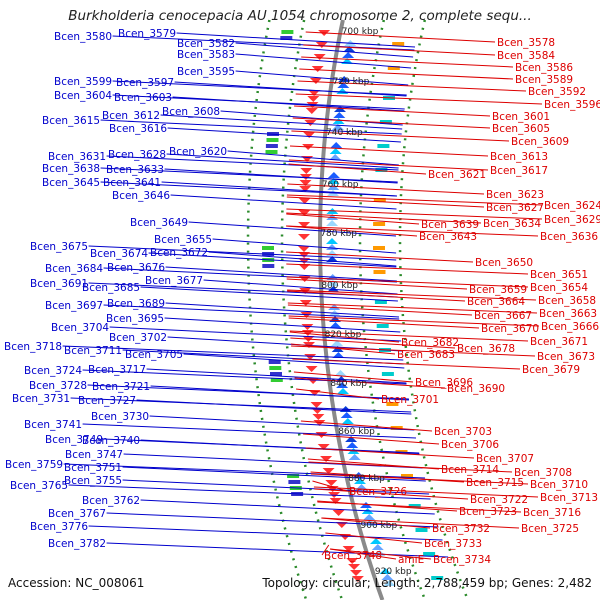 The height and width of the screenshot is (604, 600). Describe the element at coordinates (136, 304) in the screenshot. I see `gene-label-left: Bcen_3689` at that location.